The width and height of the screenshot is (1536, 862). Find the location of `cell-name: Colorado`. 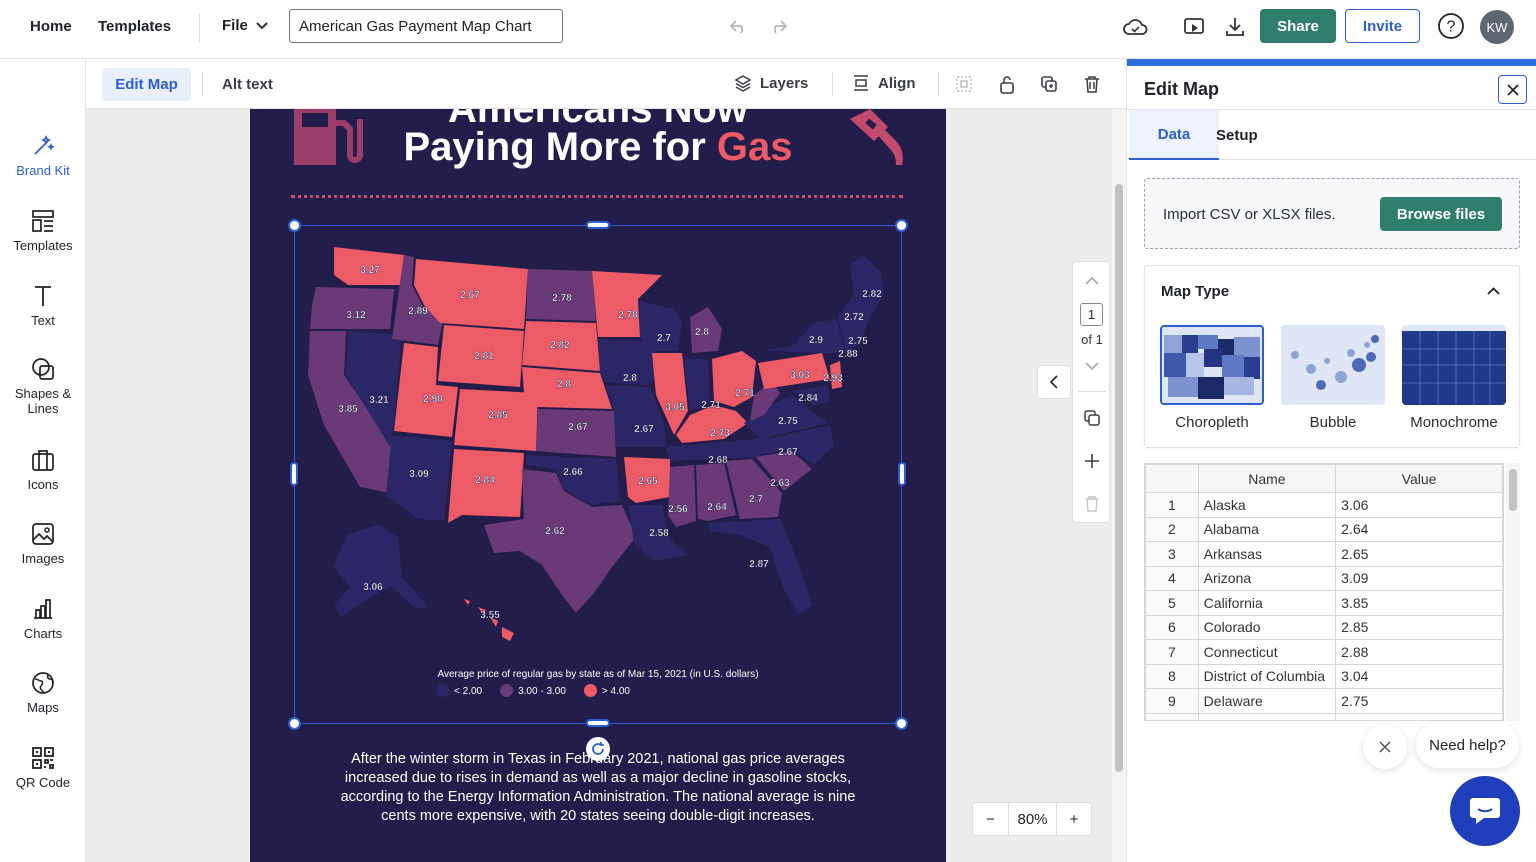

cell-name: Colorado is located at coordinates (1267, 627).